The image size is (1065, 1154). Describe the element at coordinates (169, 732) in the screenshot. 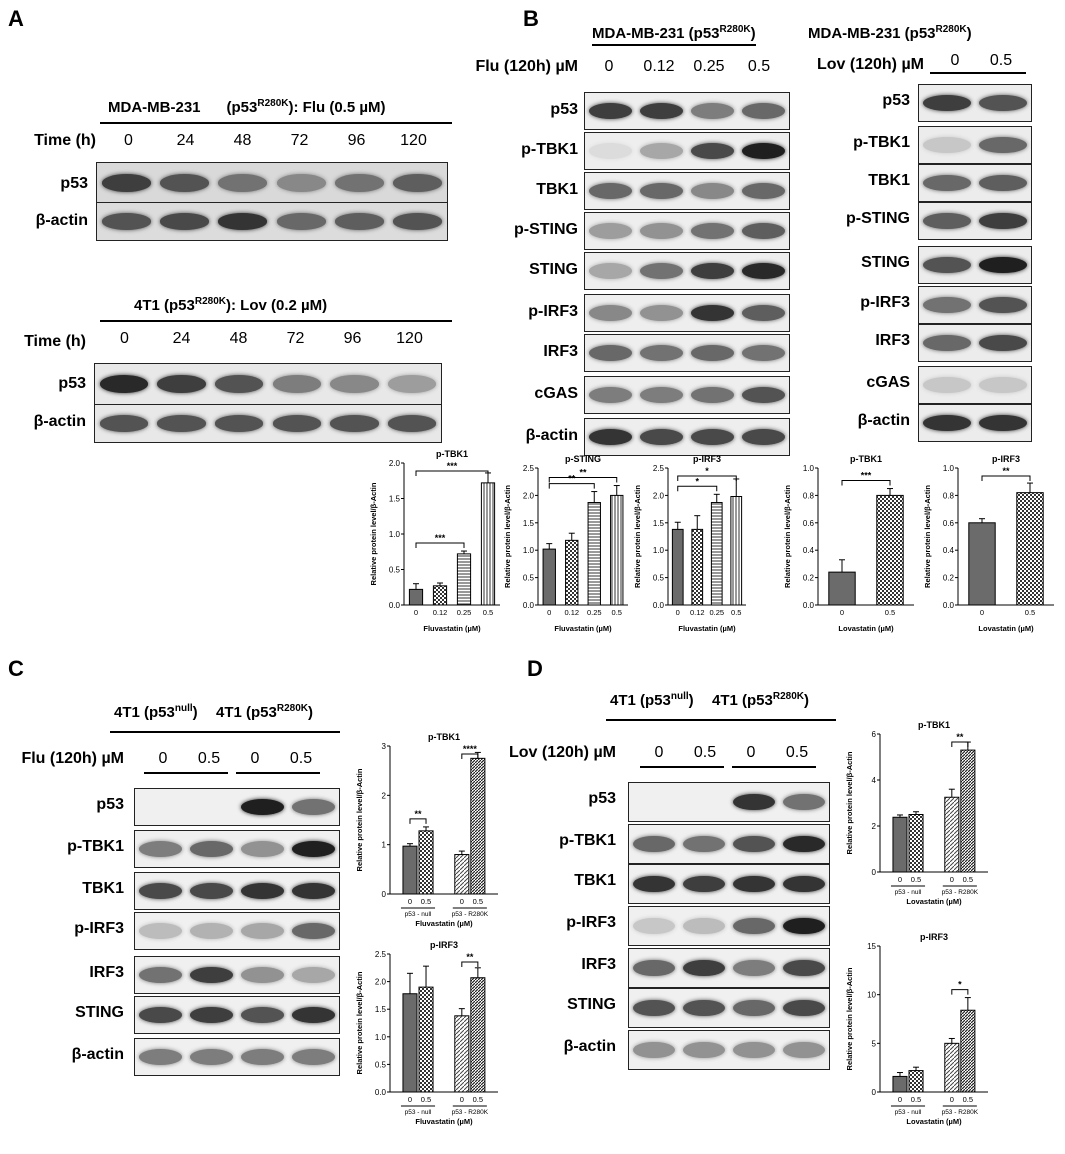

I see `grp1-C-underline` at that location.